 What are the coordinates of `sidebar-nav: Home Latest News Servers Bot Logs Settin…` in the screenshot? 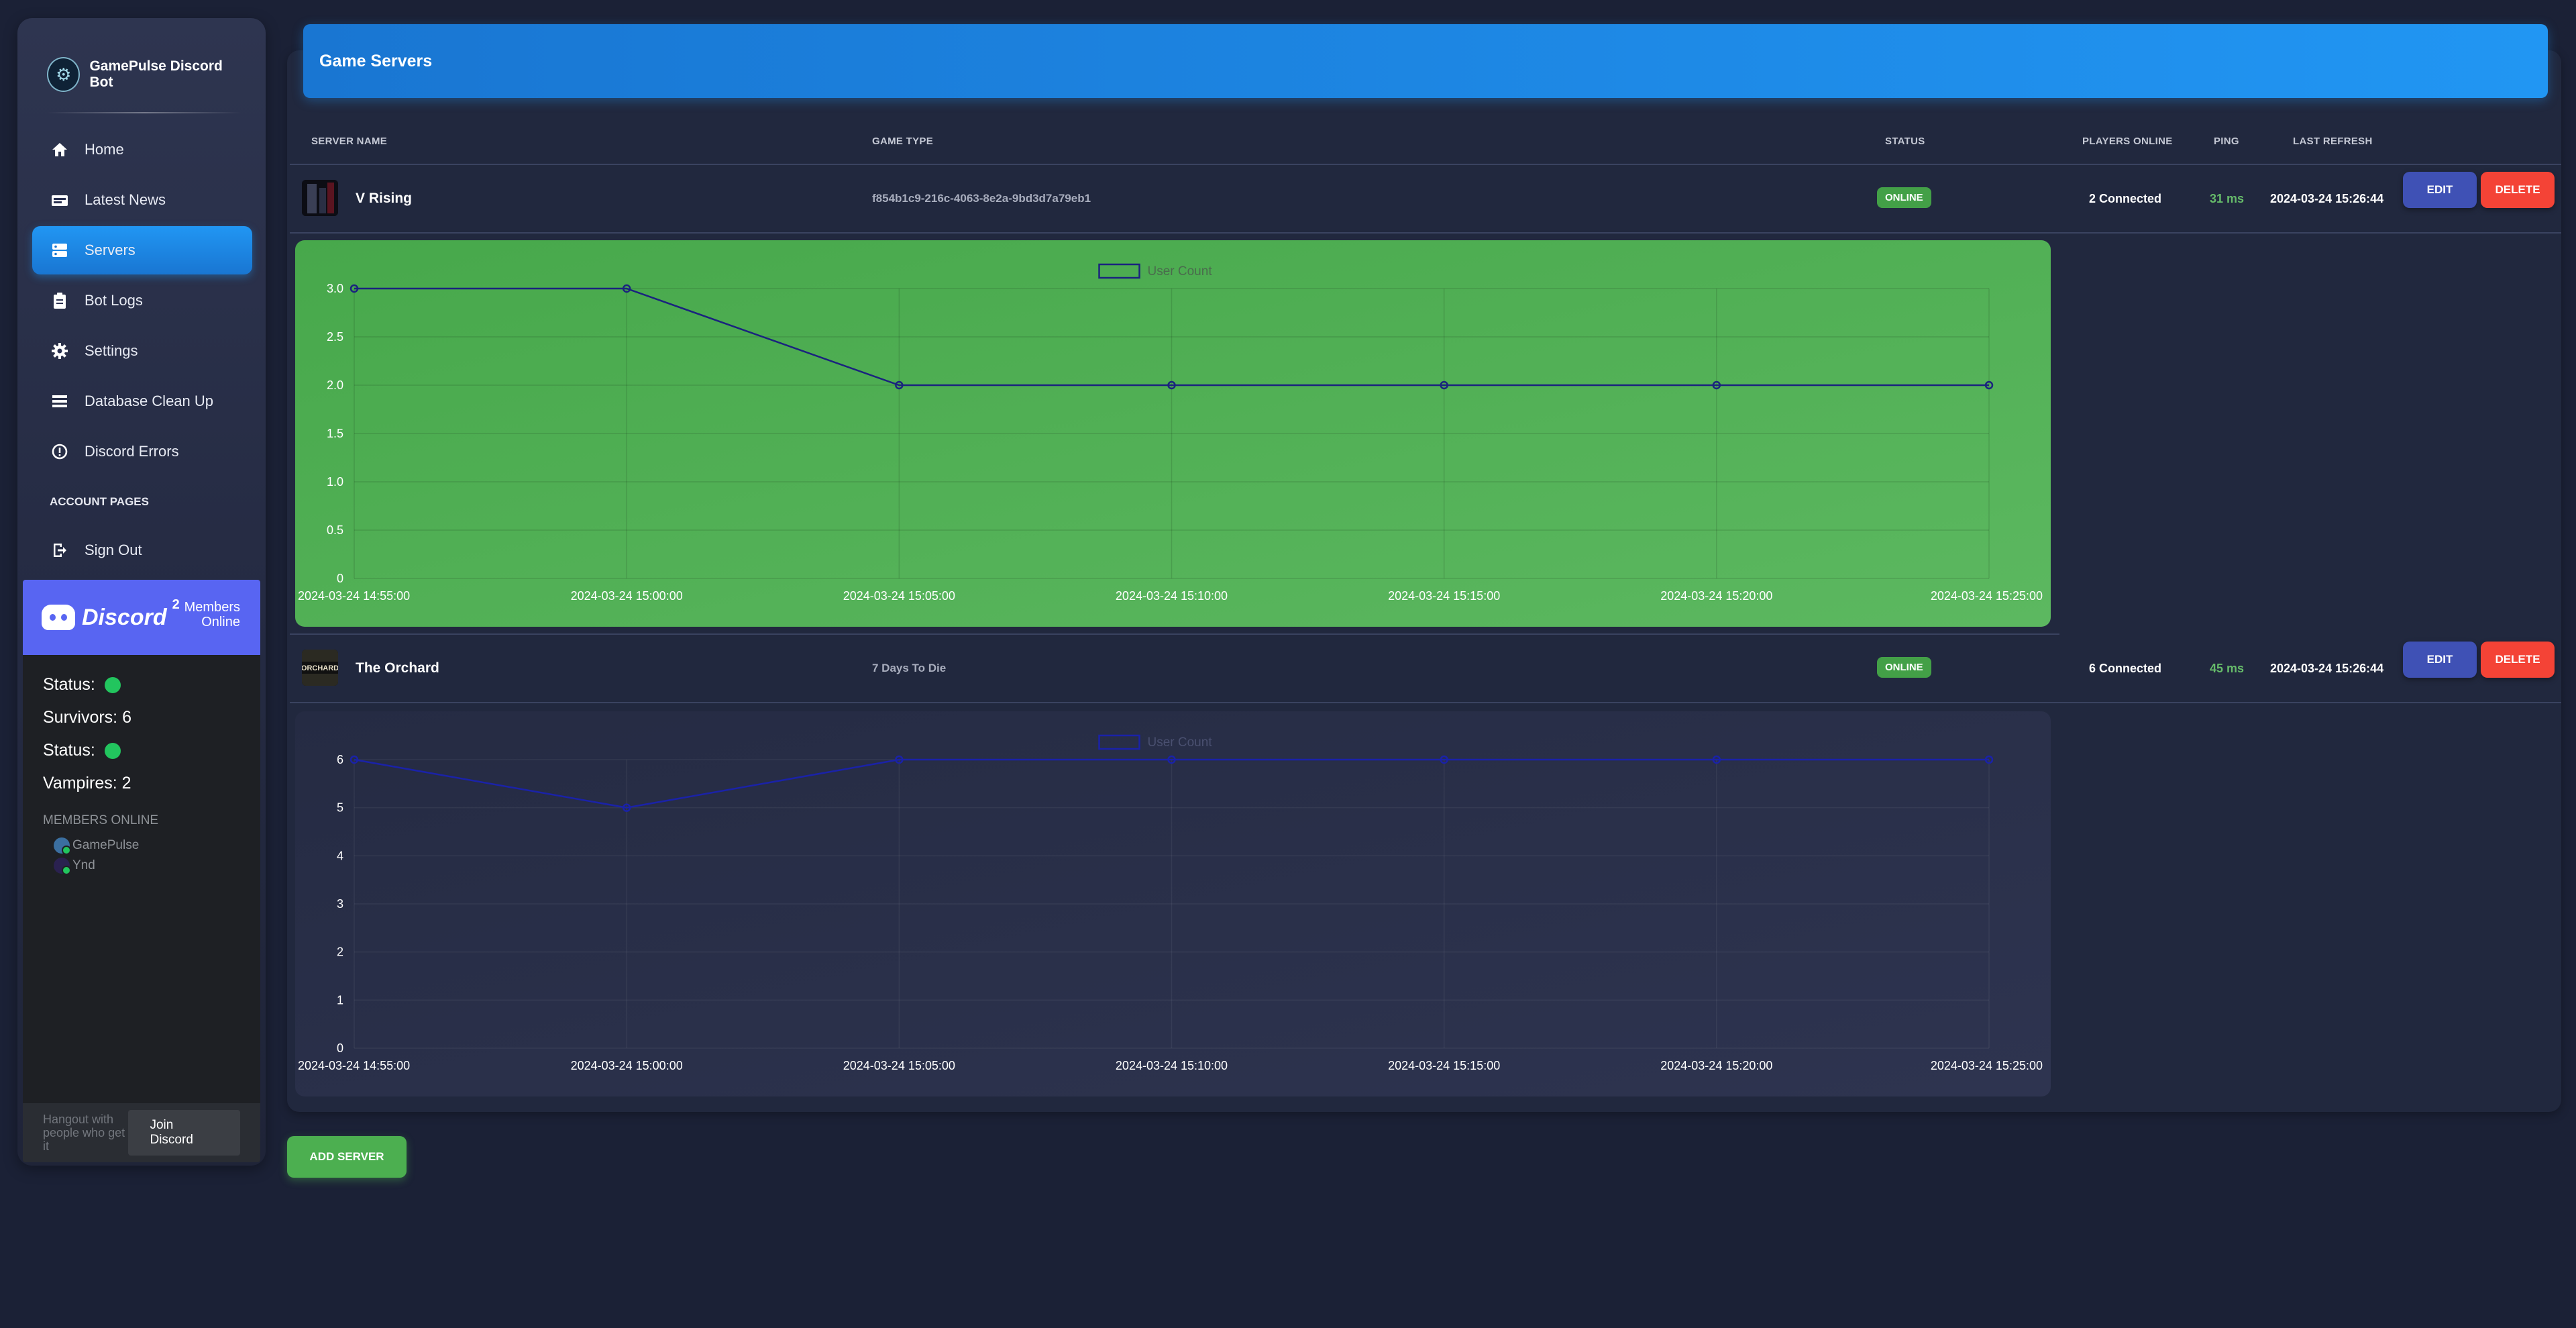 It's located at (142, 350).